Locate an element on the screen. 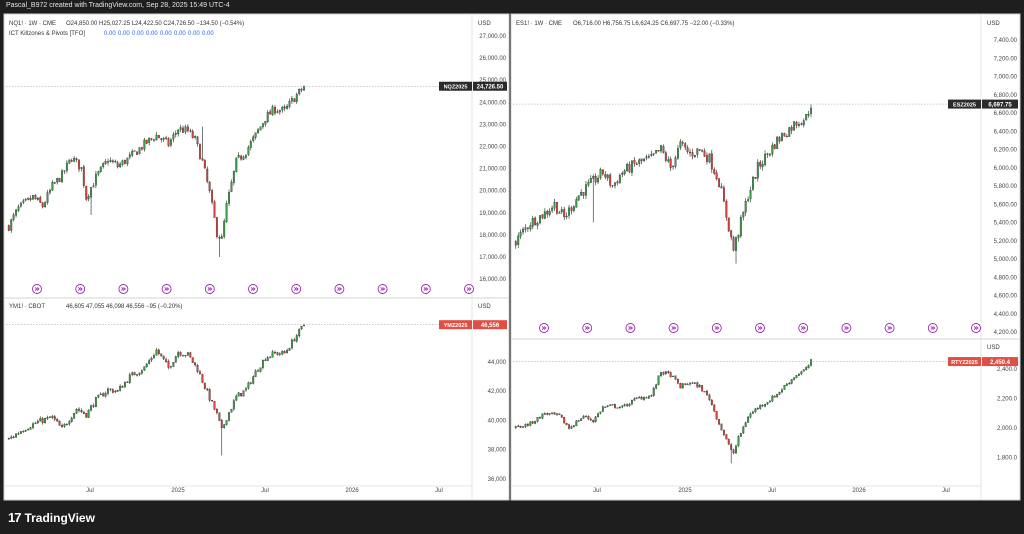  price-label-value: 2,450.4 is located at coordinates (1000, 363).